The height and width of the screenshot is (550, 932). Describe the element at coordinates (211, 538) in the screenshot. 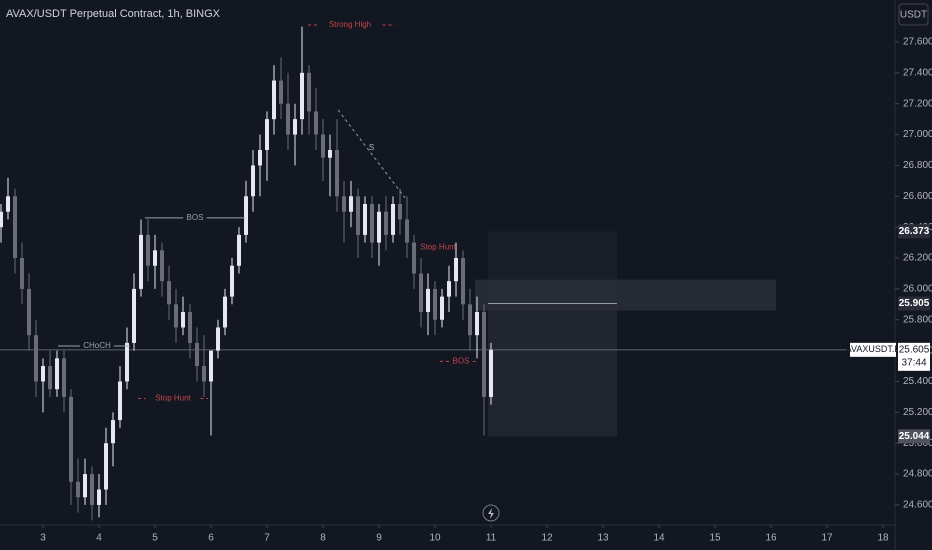

I see `x-tick-label: 6` at that location.